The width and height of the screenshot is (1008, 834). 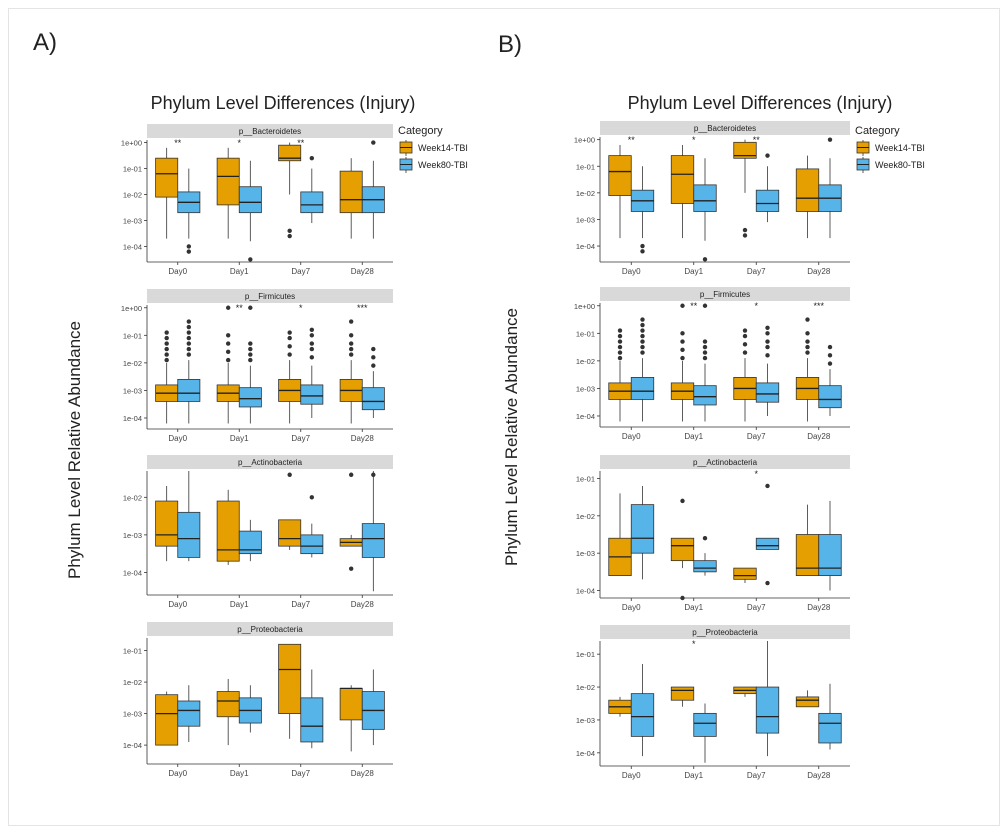 I want to click on legend-label: Week14-TBI, so click(x=900, y=148).